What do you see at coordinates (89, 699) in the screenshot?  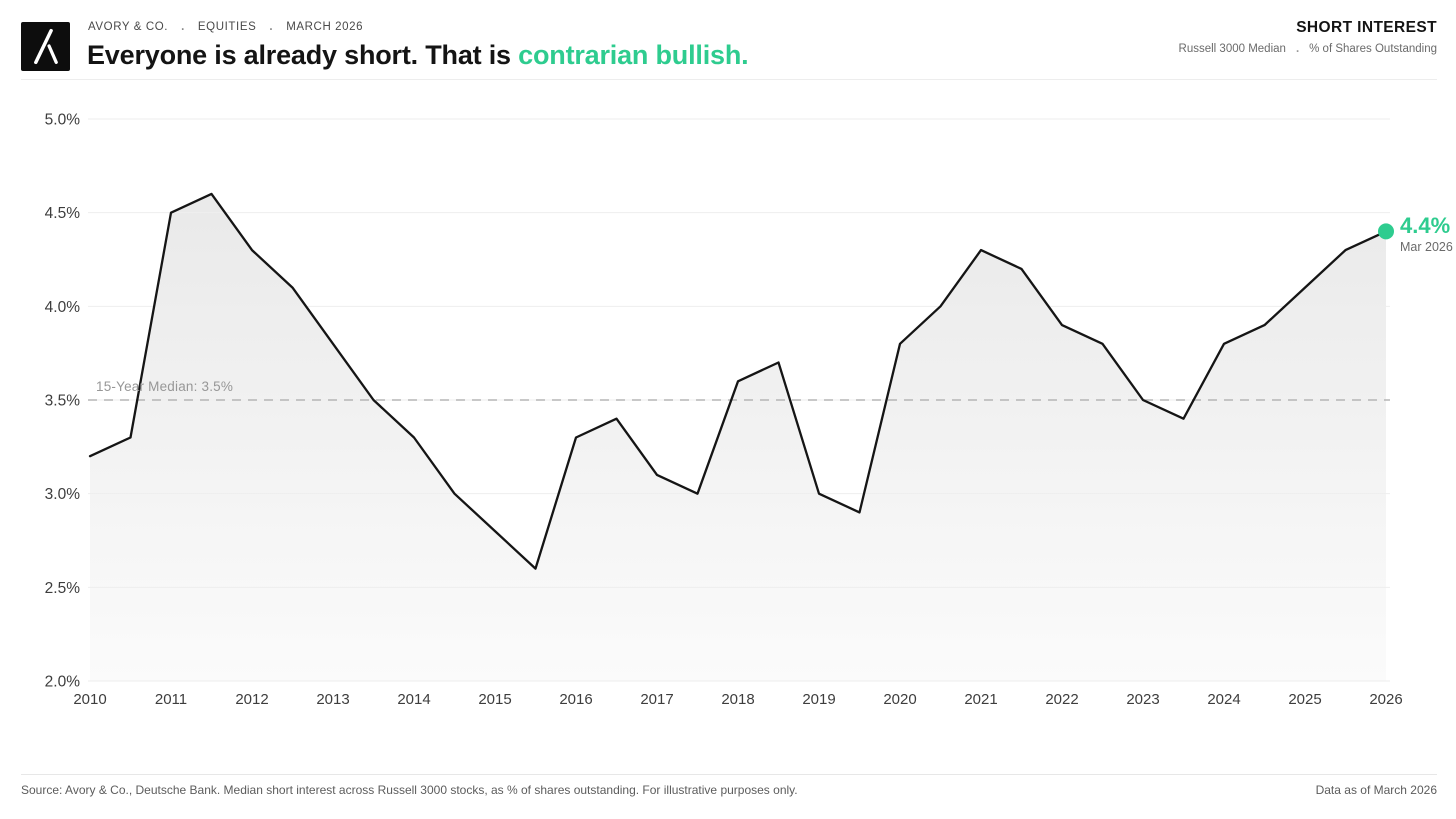 I see `x-tick-label: 2010` at bounding box center [89, 699].